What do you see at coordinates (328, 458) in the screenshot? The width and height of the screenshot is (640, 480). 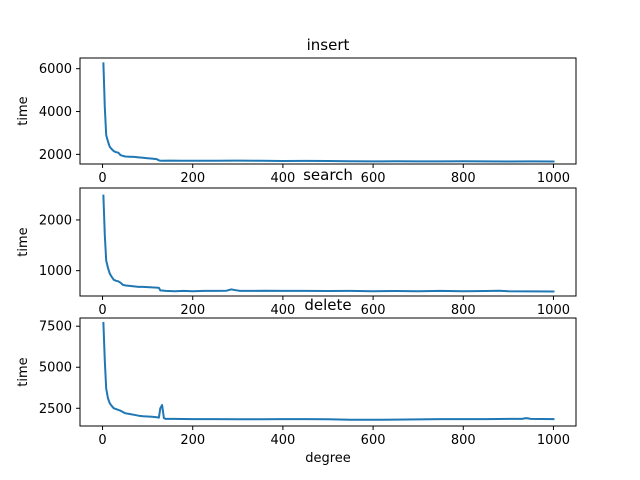 I see `x-axis-label: degree` at bounding box center [328, 458].